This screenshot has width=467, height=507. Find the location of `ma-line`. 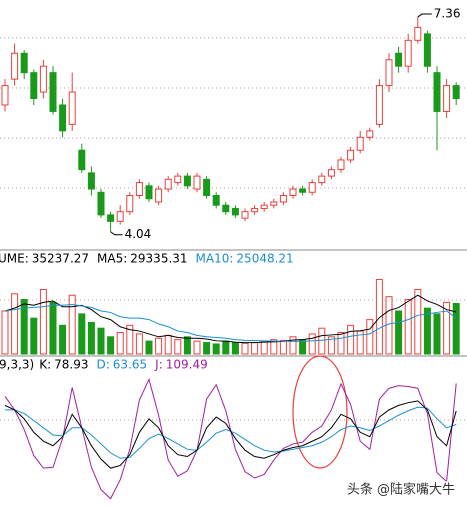

ma-line is located at coordinates (230, 323).